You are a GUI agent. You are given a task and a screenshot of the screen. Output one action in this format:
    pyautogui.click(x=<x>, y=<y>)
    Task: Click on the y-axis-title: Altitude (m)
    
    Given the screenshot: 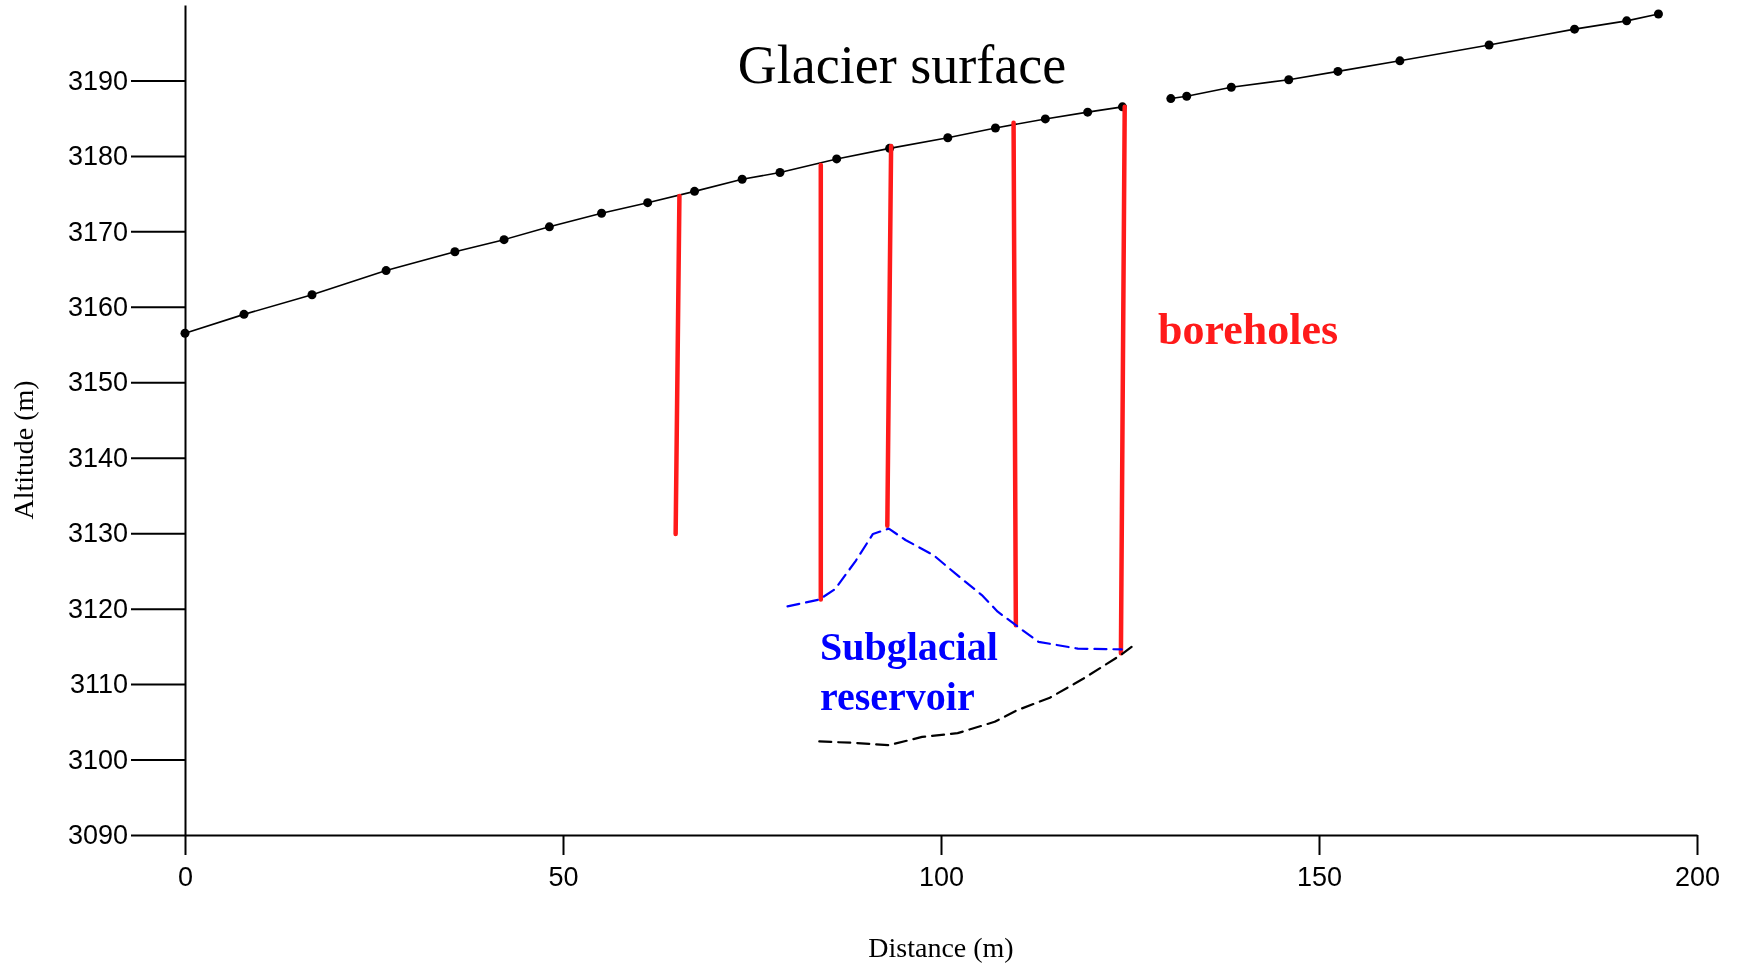 What is the action you would take?
    pyautogui.click(x=23, y=450)
    